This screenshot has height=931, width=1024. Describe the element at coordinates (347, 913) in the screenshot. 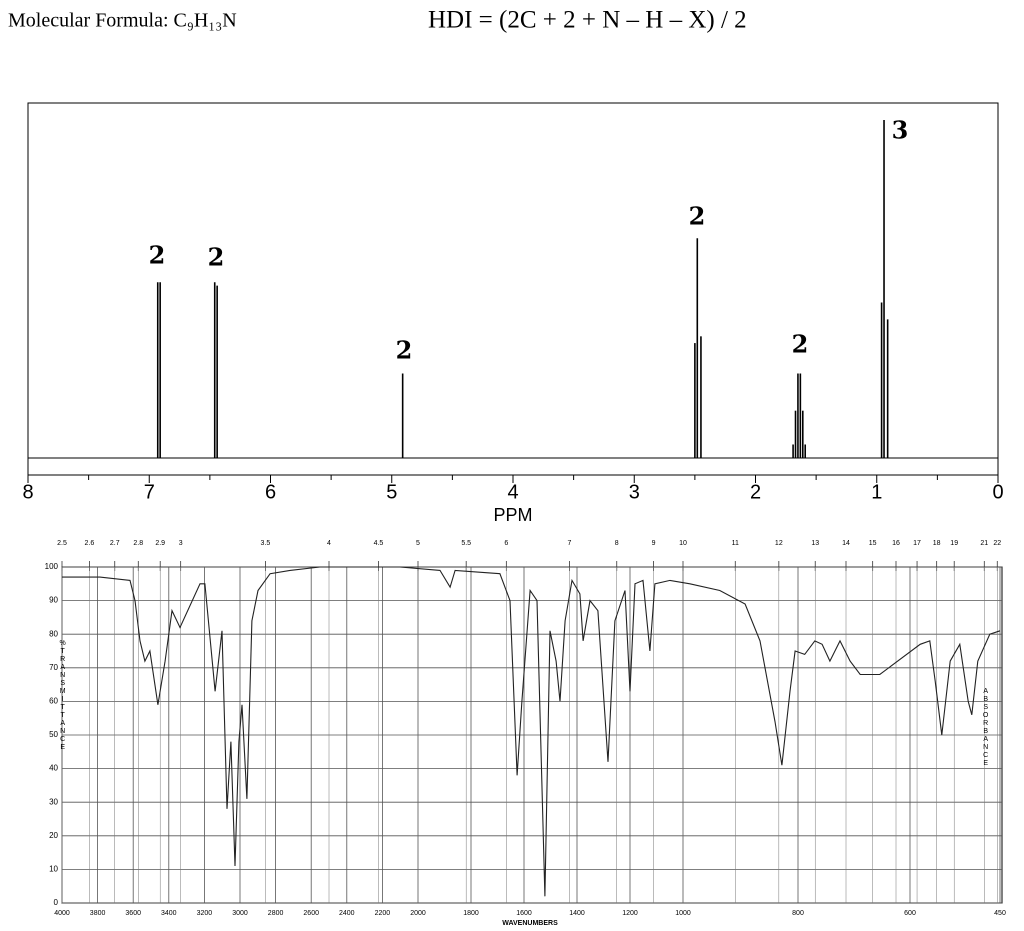

I see `x-tick-label: 2400` at that location.